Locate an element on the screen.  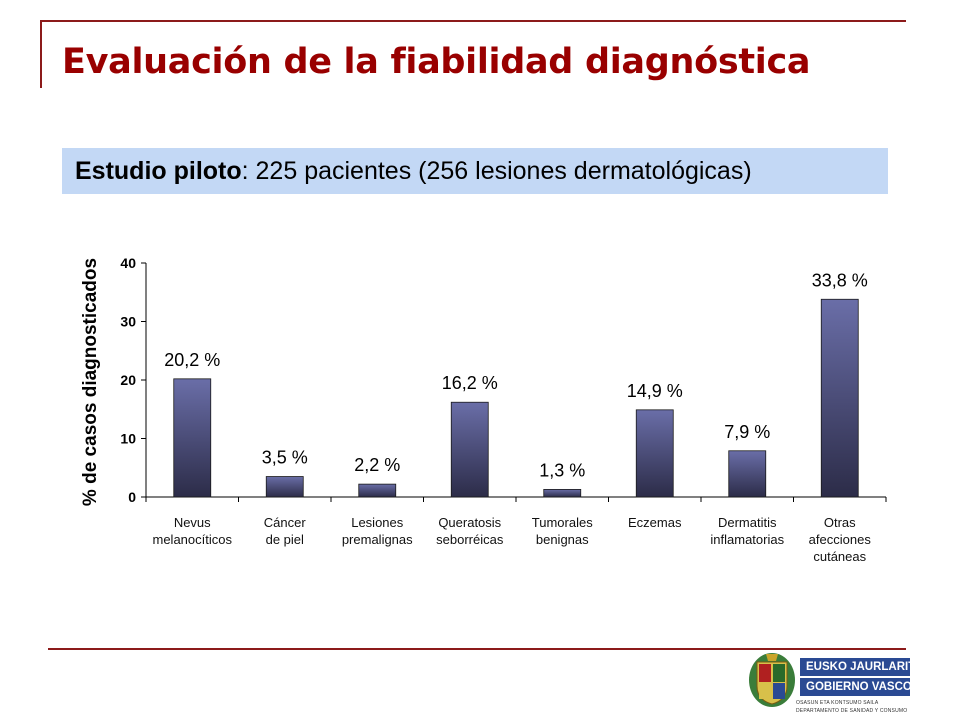
data-label: 7,9 % is located at coordinates (747, 432).